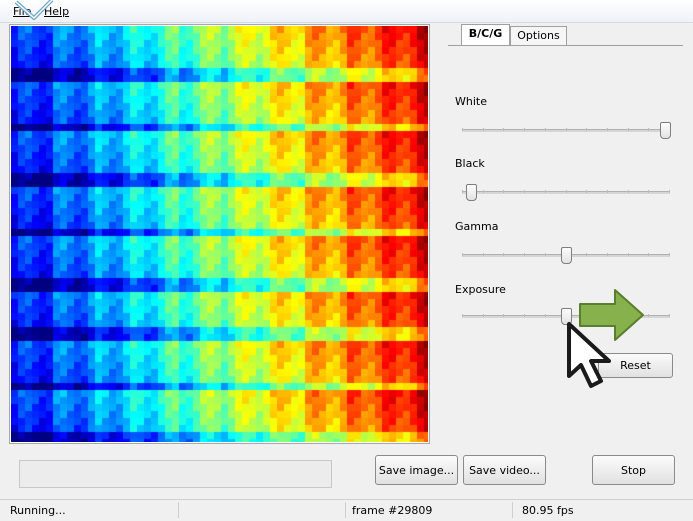 The width and height of the screenshot is (693, 521). Describe the element at coordinates (346, 11) in the screenshot. I see `menu-bar: File Help` at that location.